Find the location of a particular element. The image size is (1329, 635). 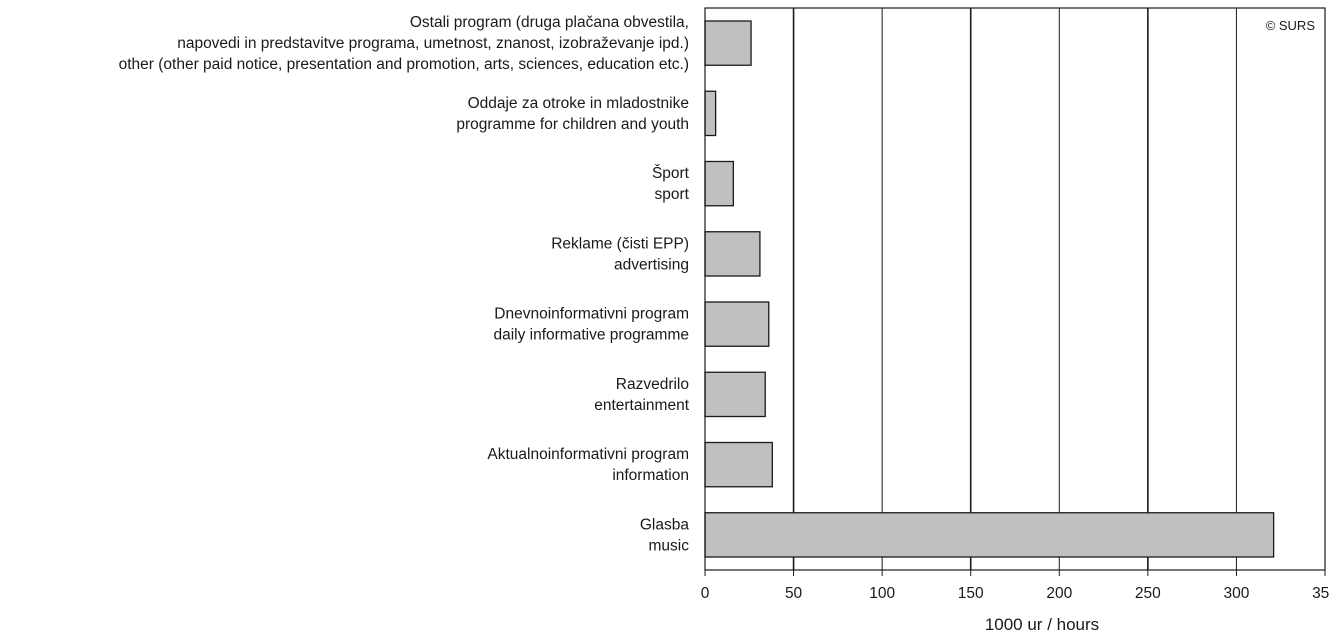

category-label-3-line-0: Reklame (čisti EPP) is located at coordinates (620, 243).